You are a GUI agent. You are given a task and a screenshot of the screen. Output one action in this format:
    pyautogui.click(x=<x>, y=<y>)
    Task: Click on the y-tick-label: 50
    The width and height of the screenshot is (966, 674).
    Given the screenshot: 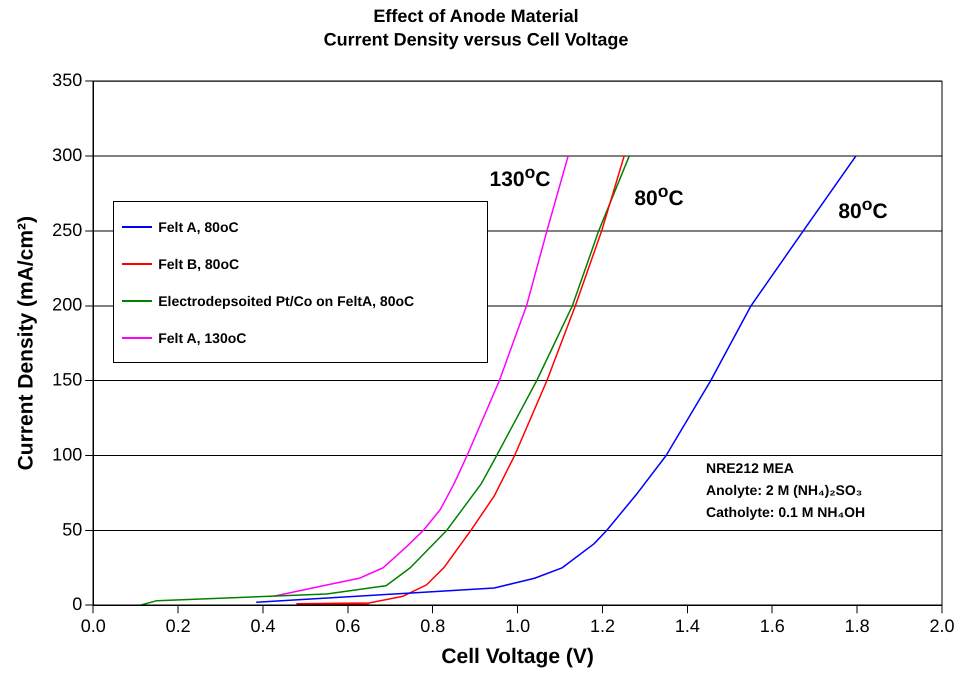 What is the action you would take?
    pyautogui.click(x=72, y=529)
    